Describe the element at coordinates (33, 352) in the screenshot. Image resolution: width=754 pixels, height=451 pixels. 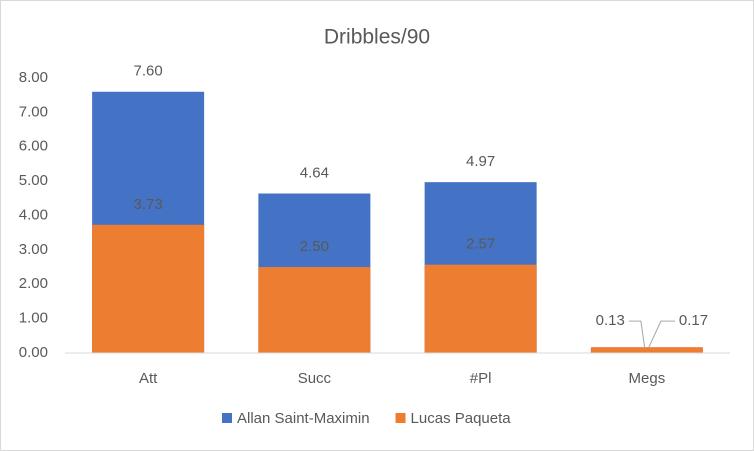
I see `y-tick-label: 0.00` at that location.